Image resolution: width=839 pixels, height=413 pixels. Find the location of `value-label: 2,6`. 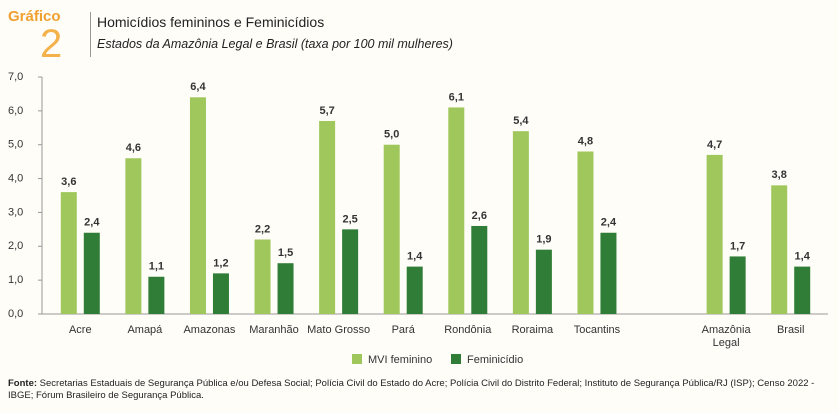

value-label: 2,6 is located at coordinates (479, 216).